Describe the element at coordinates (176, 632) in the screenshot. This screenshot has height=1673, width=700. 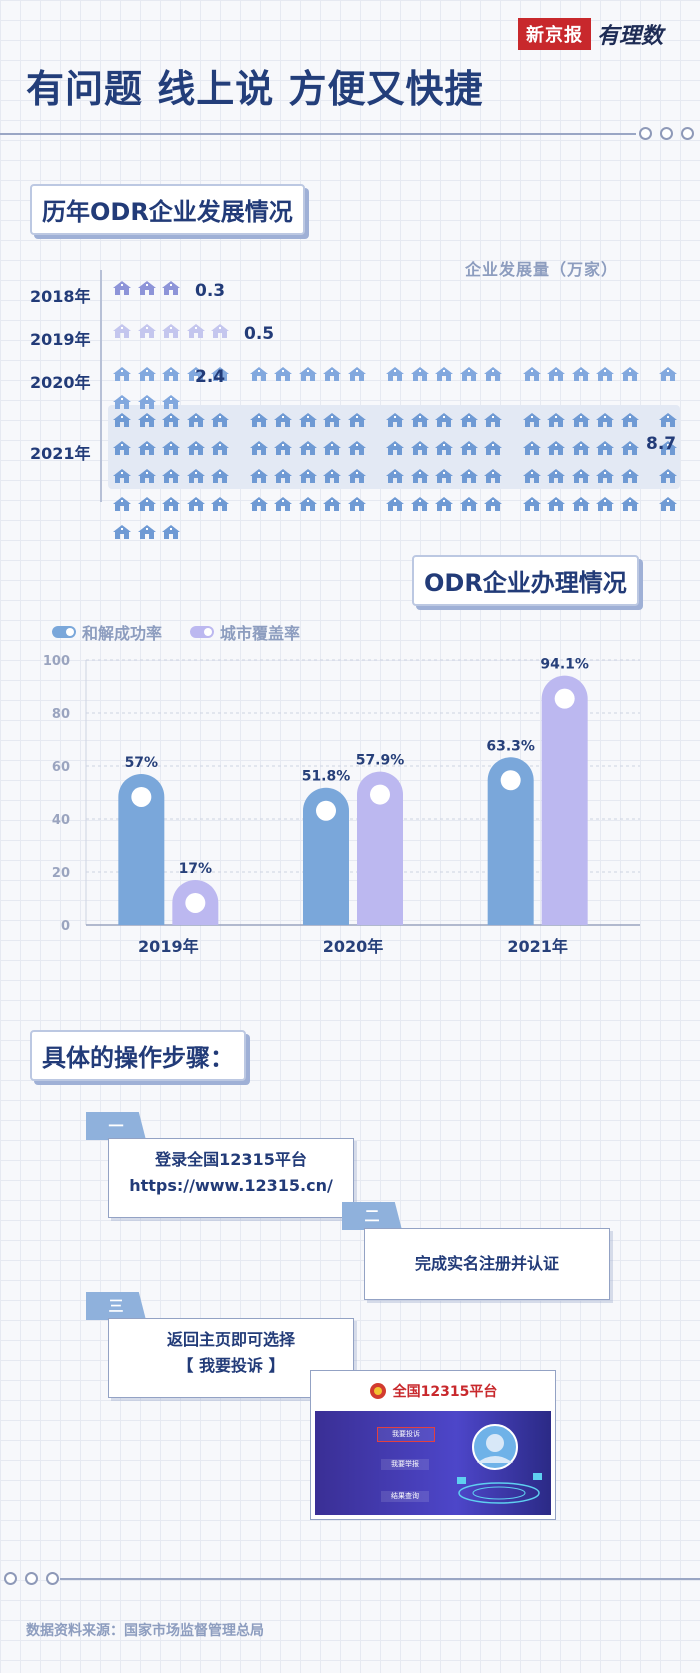
I see `chart-legend: 和解成功率 城市覆盖率` at that location.